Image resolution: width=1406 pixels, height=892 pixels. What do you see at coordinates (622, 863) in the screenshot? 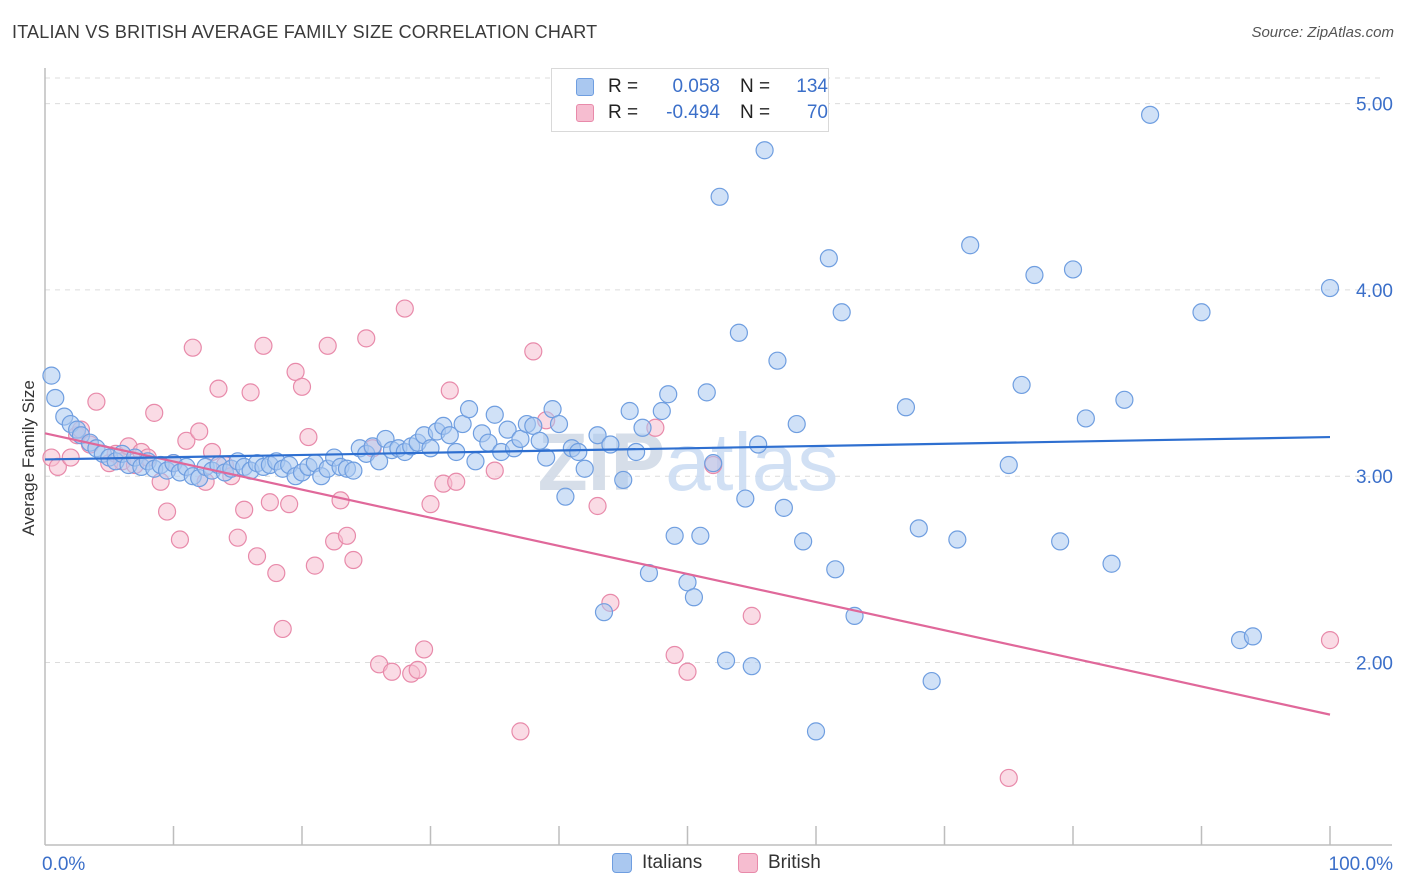
I see `bottom-legend-swatch-italians` at bounding box center [622, 863].